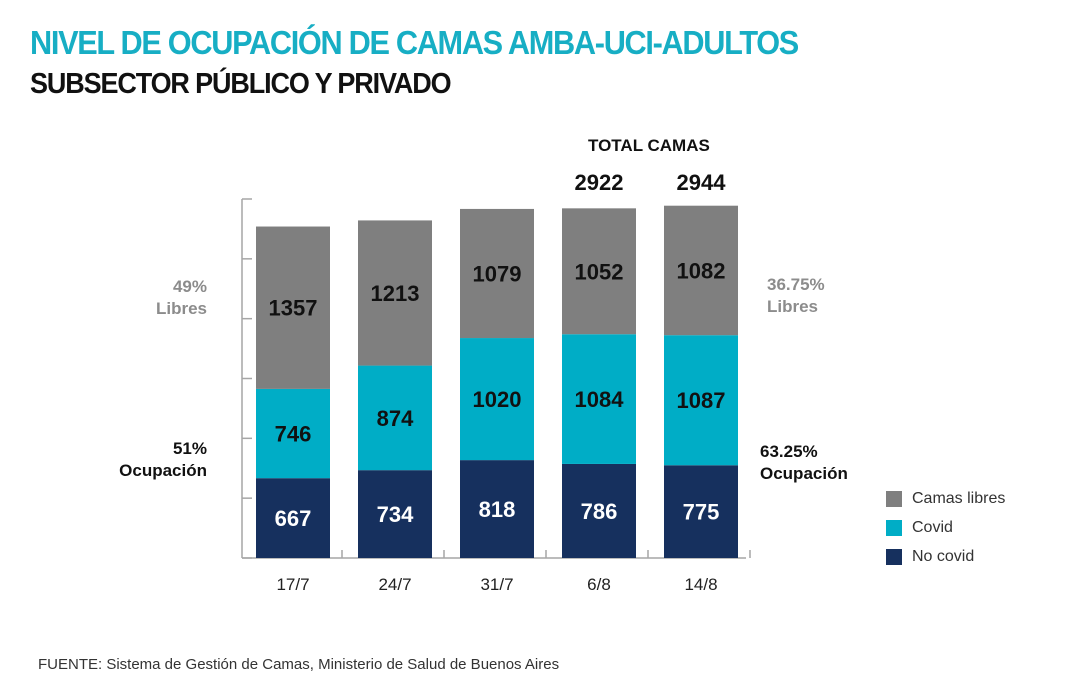 Image resolution: width=1077 pixels, height=700 pixels. I want to click on legend-item-camas-libres: Camas libres, so click(945, 498).